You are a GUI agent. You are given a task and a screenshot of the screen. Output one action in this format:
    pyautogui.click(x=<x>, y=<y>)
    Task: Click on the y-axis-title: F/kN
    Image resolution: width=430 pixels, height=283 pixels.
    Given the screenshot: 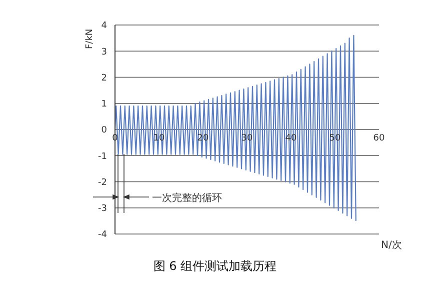 What is the action you would take?
    pyautogui.click(x=90, y=38)
    